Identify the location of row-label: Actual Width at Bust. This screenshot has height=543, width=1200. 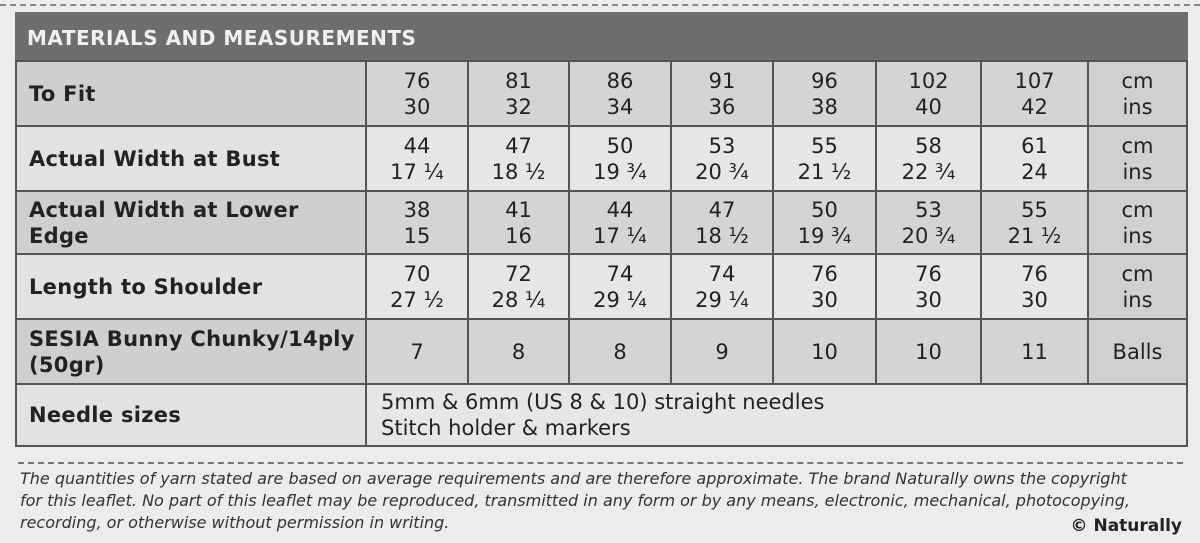
(190, 158).